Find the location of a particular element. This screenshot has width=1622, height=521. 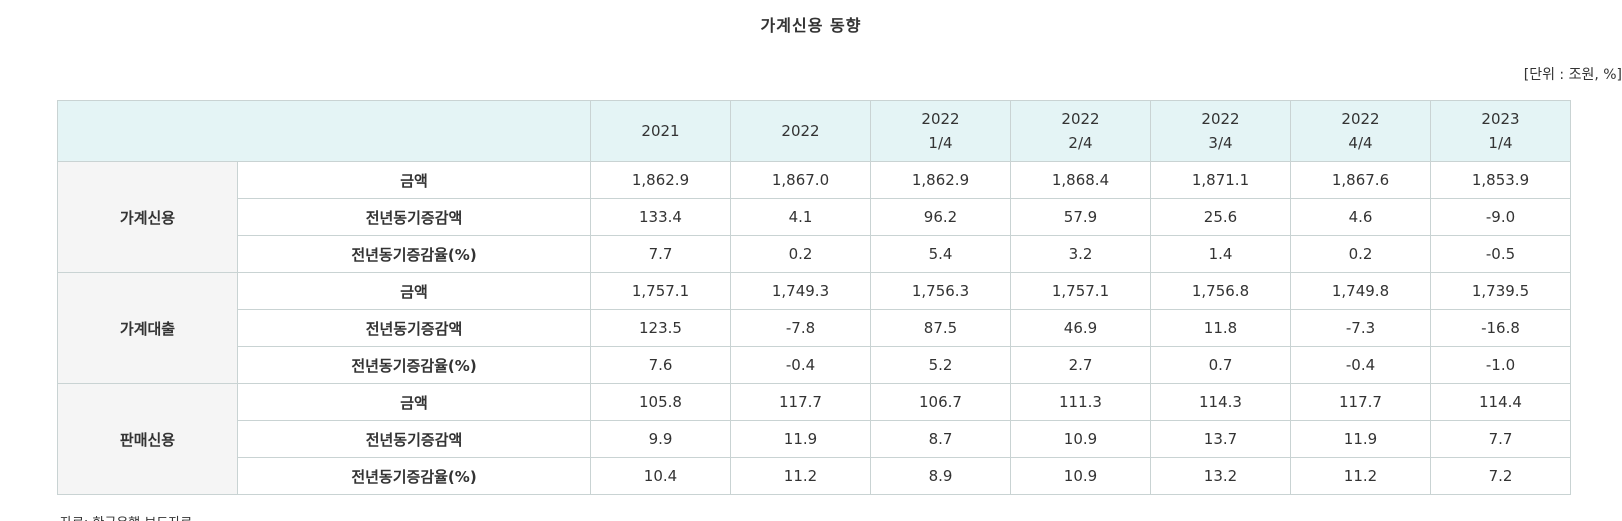

source-footnote: 자료: 한국은행 보도자료 is located at coordinates (126, 516).